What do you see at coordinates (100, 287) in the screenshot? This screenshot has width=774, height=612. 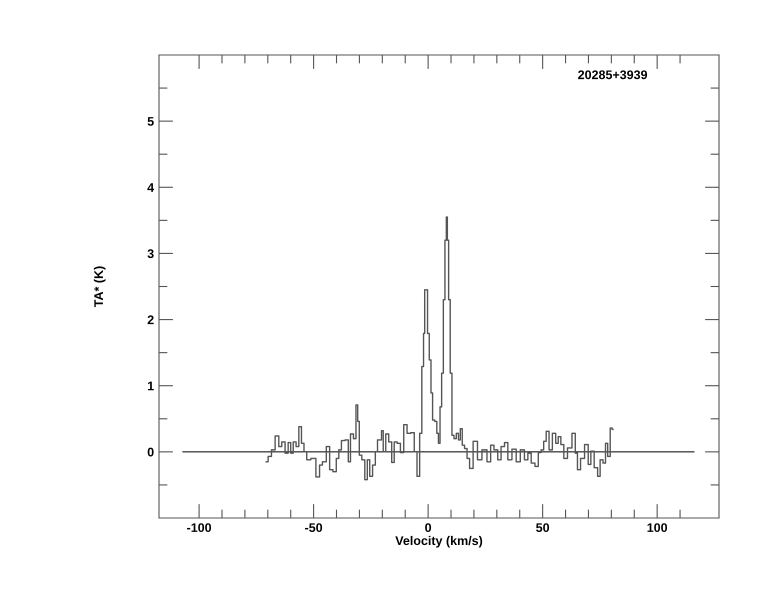 I see `y-axis-title: TA* (K)` at bounding box center [100, 287].